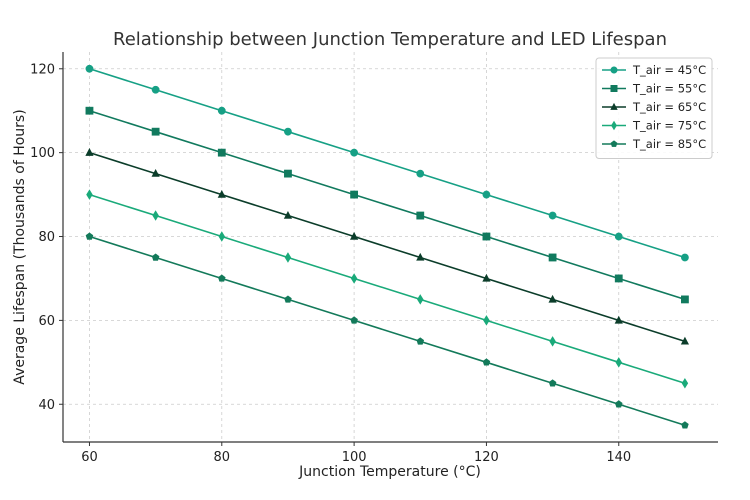 This screenshot has width=750, height=500. What do you see at coordinates (20, 246) in the screenshot?
I see `y-axis-label: Average Lifespan (Thousands of Hours)` at bounding box center [20, 246].